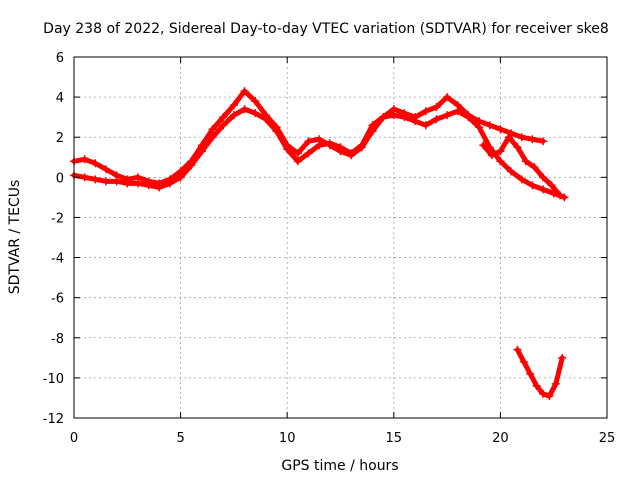 This screenshot has height=480, width=640. Describe the element at coordinates (60, 138) in the screenshot. I see `y-tick-label: 2` at that location.